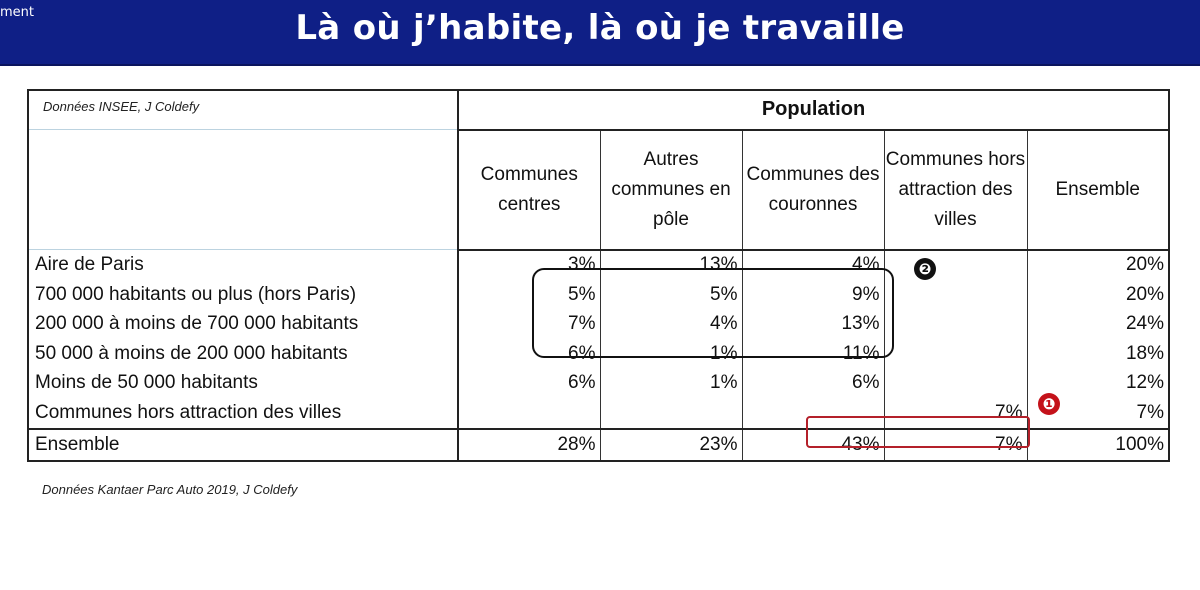  What do you see at coordinates (813, 444) in the screenshot?
I see `total-cell: 43%` at bounding box center [813, 444].